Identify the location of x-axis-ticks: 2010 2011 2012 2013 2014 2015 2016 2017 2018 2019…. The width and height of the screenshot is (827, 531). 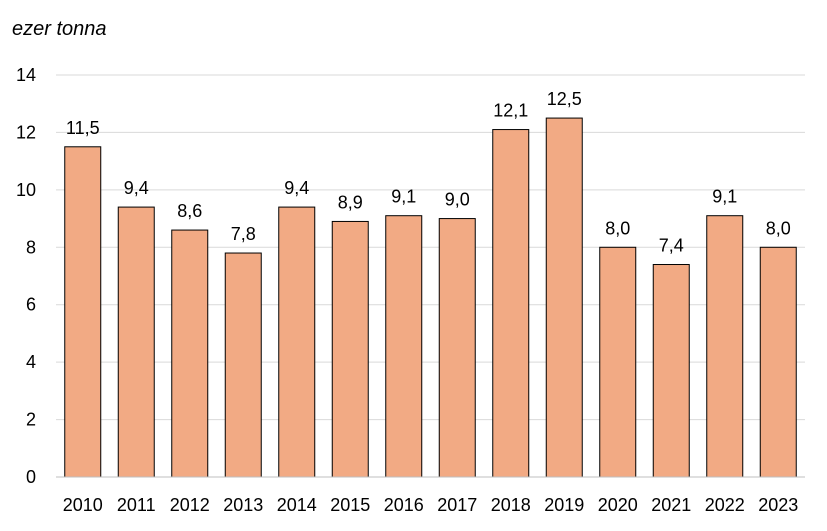
(431, 505).